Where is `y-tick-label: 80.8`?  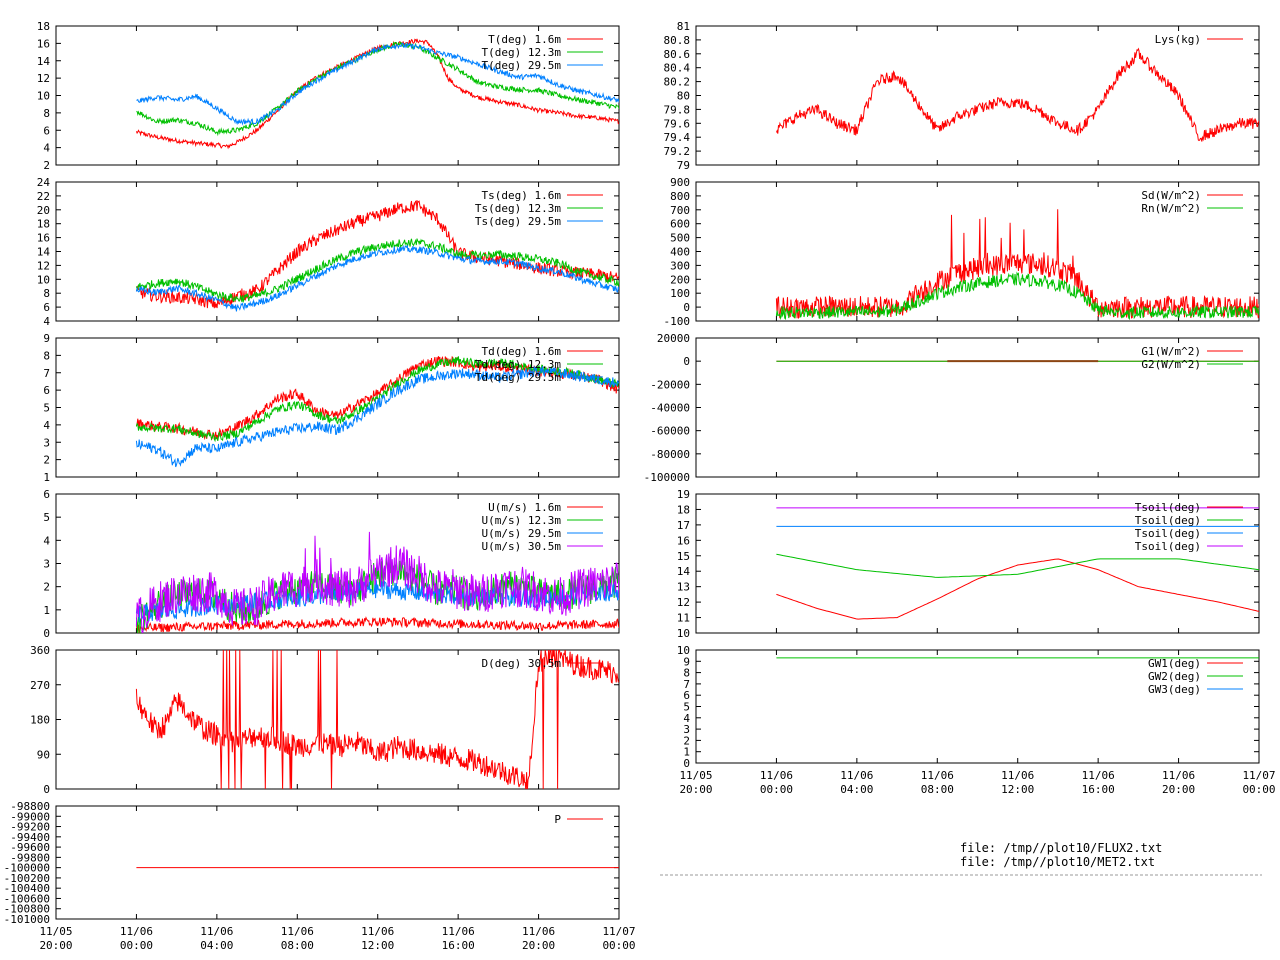
y-tick-label: 80.8 is located at coordinates (677, 40).